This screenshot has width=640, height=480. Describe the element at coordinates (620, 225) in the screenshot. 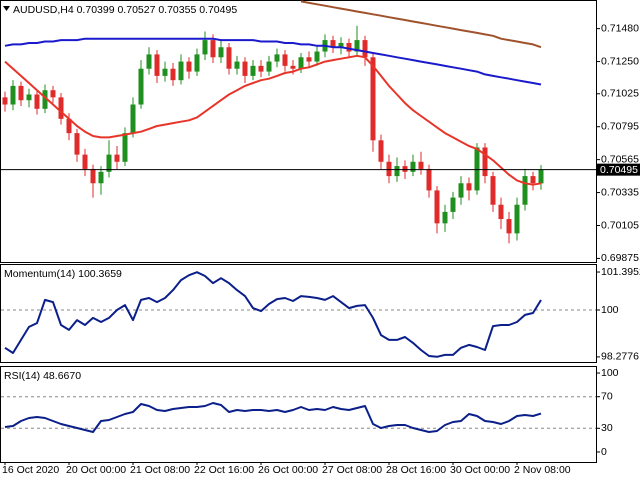

I see `y-tick-label: 0.70105` at that location.